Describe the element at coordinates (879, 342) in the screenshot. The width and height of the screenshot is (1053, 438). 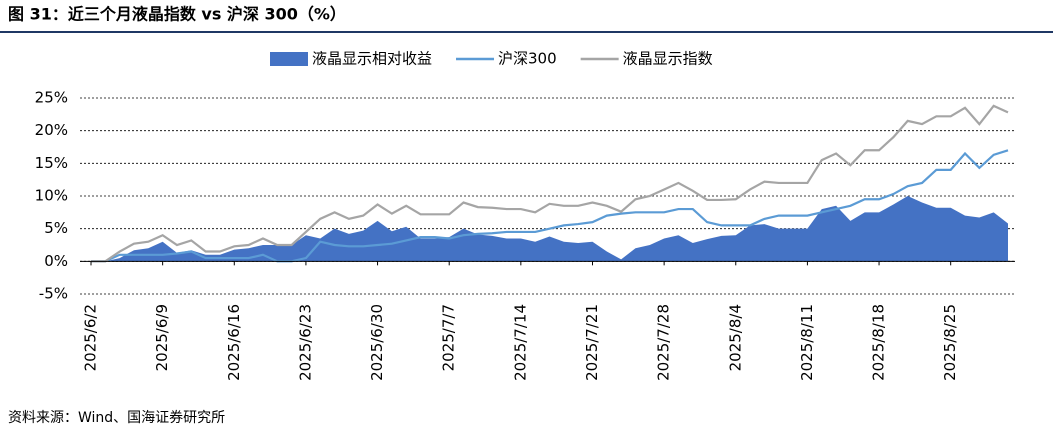
I see `x-tick-label: 2025/8/18` at that location.